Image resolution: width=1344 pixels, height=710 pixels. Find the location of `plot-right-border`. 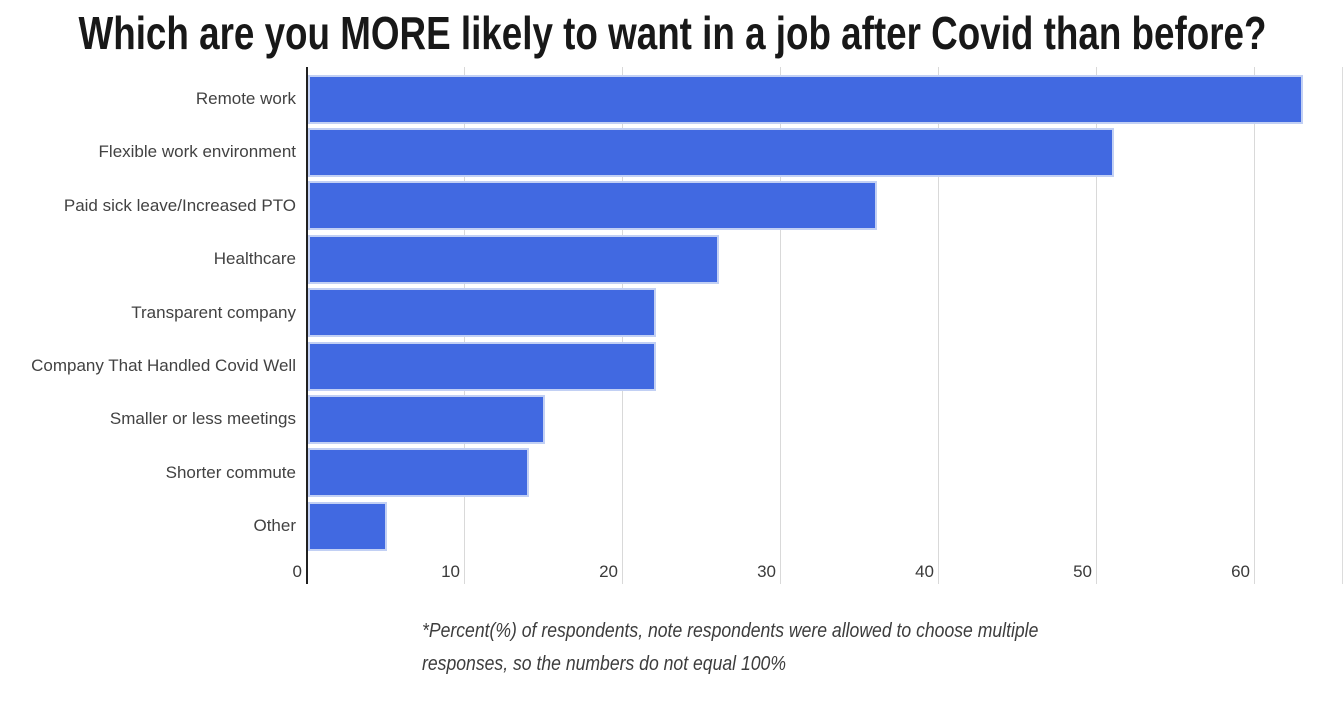

plot-right-border is located at coordinates (1342, 325).